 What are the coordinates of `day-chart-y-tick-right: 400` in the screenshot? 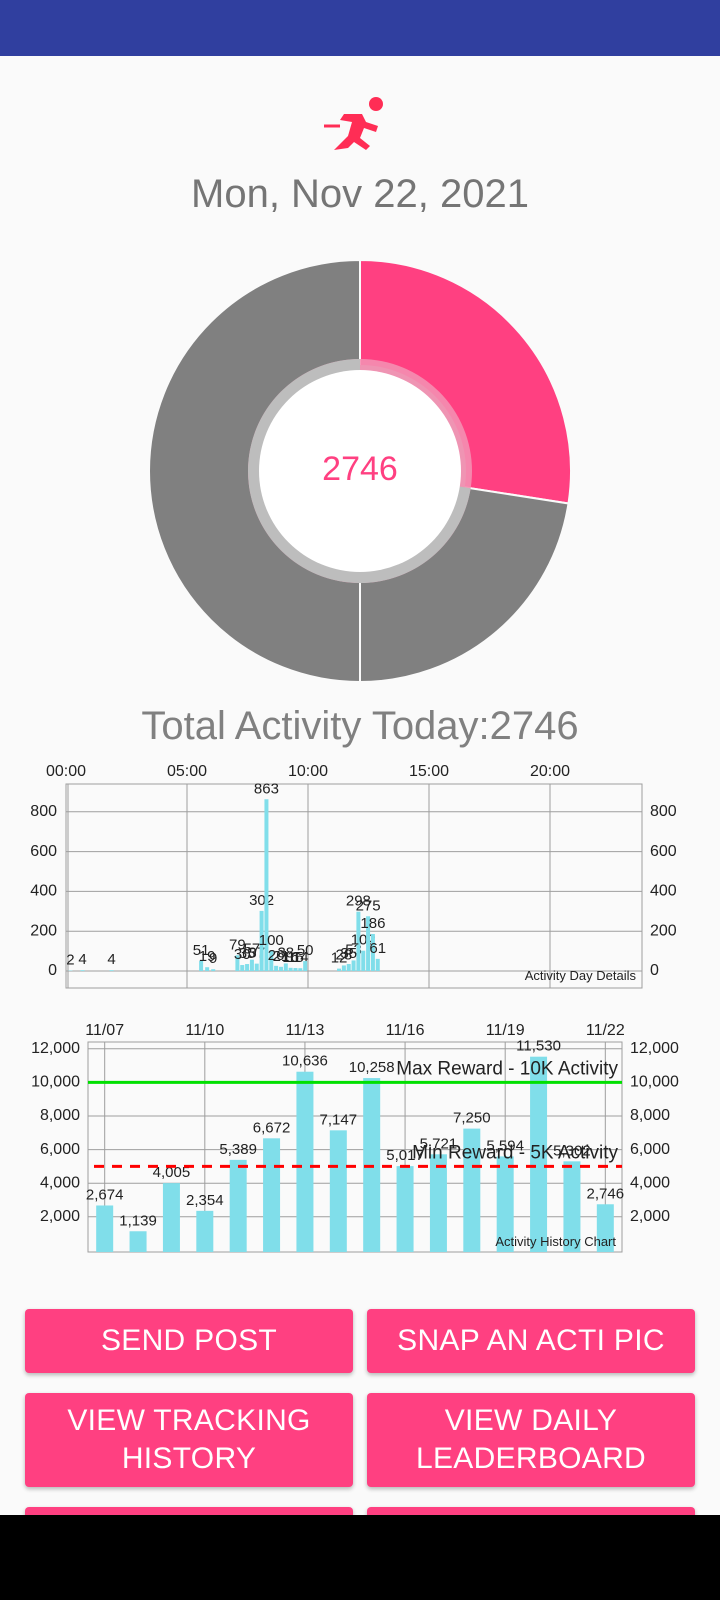 It's located at (663, 891).